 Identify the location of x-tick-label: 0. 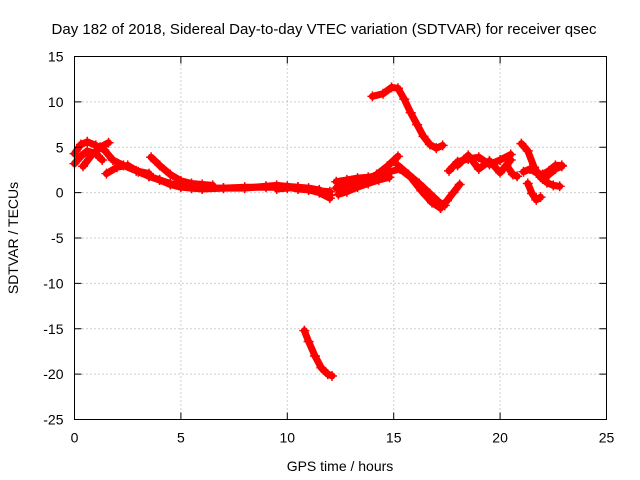
(75, 438).